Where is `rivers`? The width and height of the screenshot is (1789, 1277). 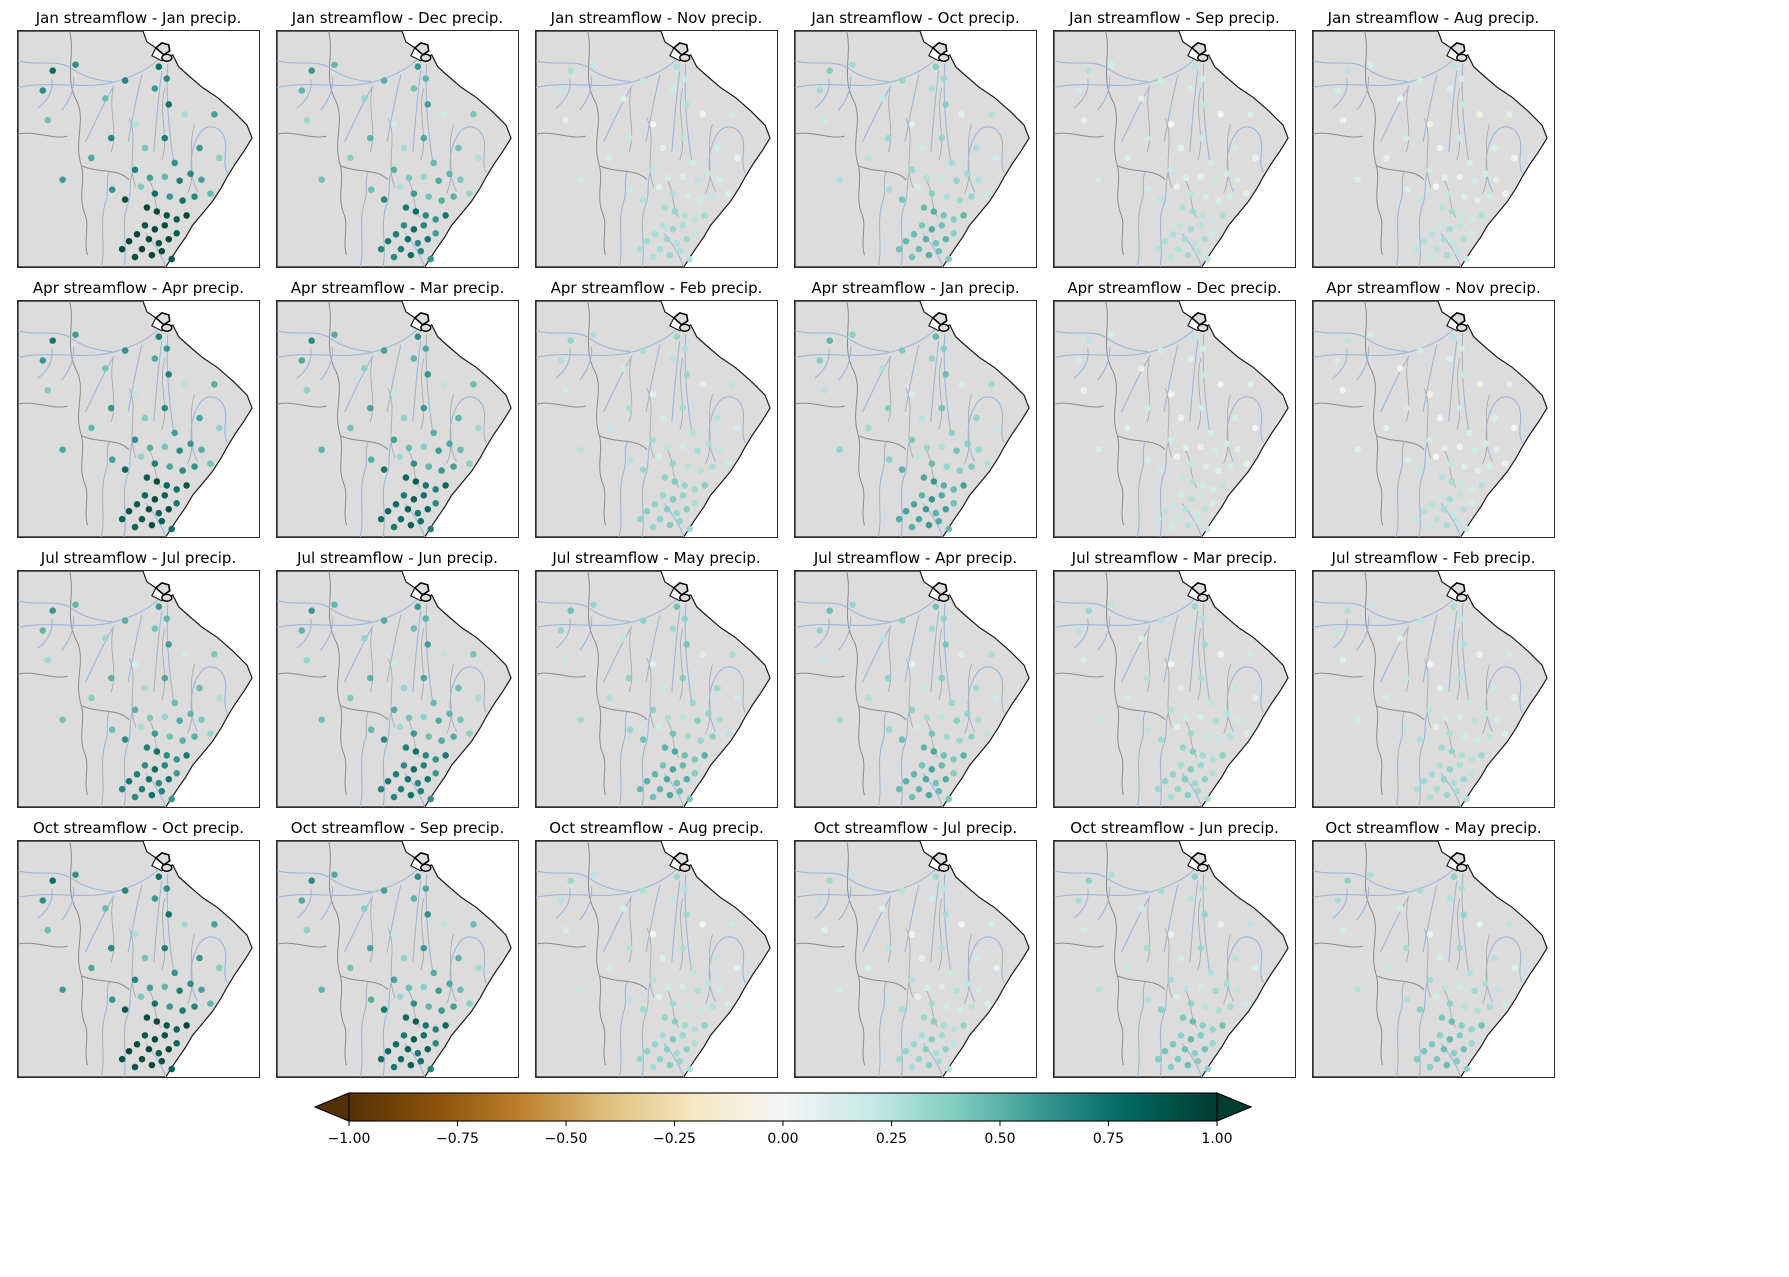
rivers is located at coordinates (641, 163).